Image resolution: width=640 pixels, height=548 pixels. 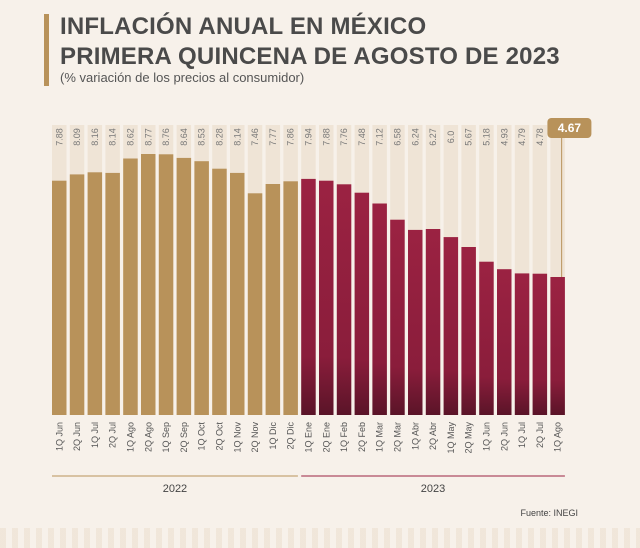 I want to click on highlight-box, so click(x=569, y=128).